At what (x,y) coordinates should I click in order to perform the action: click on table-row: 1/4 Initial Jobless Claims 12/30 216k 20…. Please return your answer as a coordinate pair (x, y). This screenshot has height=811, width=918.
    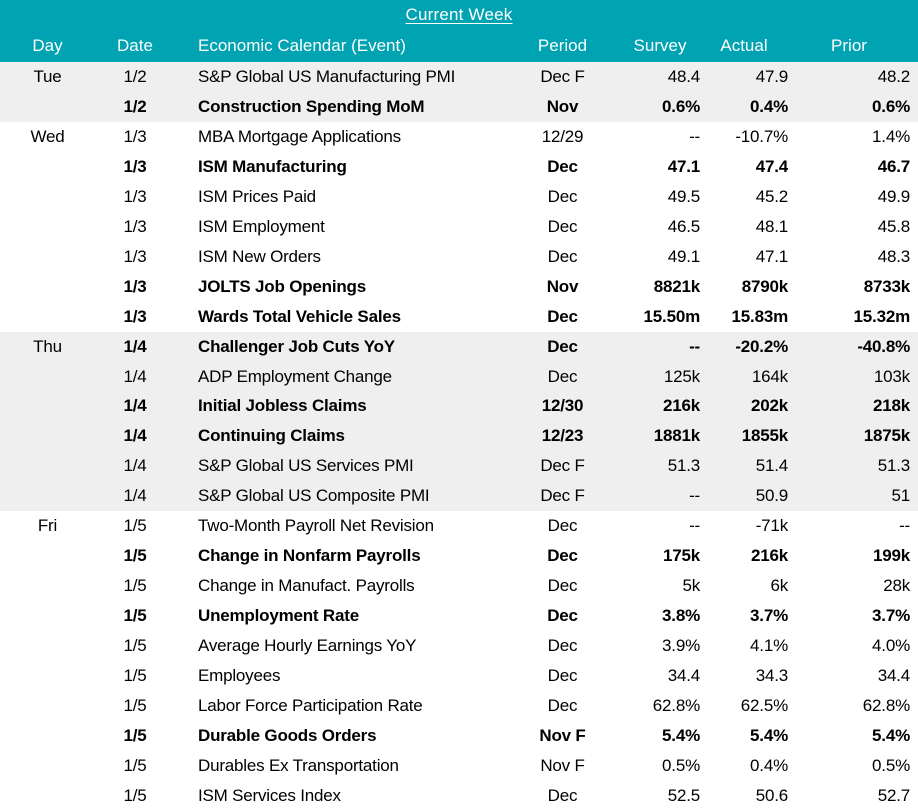
    Looking at the image, I should click on (459, 406).